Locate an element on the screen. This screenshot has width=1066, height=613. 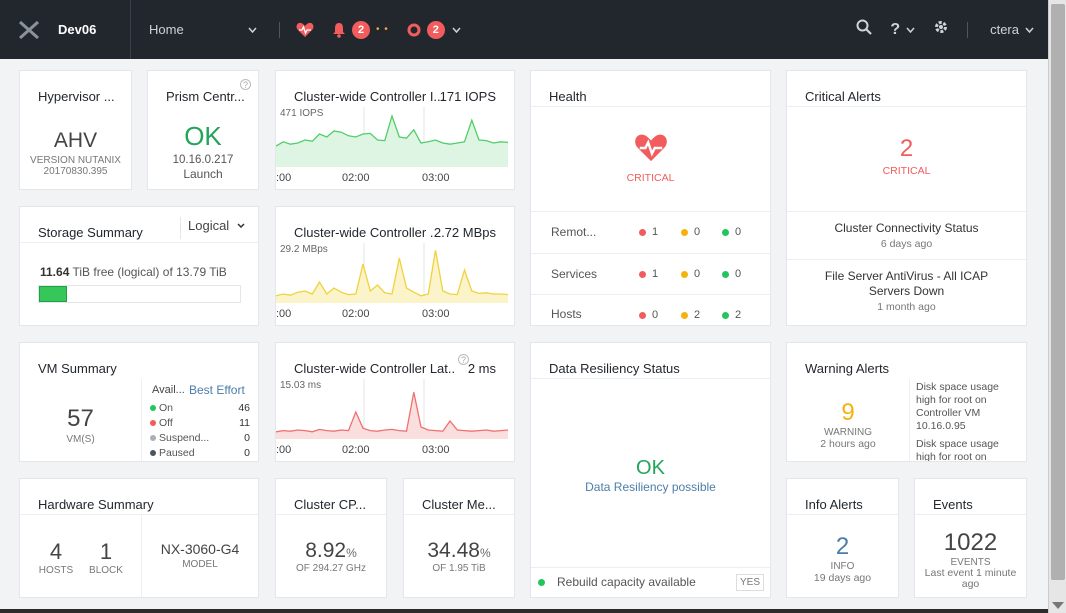
storage-mode-dropdown: Logical is located at coordinates (216, 225).